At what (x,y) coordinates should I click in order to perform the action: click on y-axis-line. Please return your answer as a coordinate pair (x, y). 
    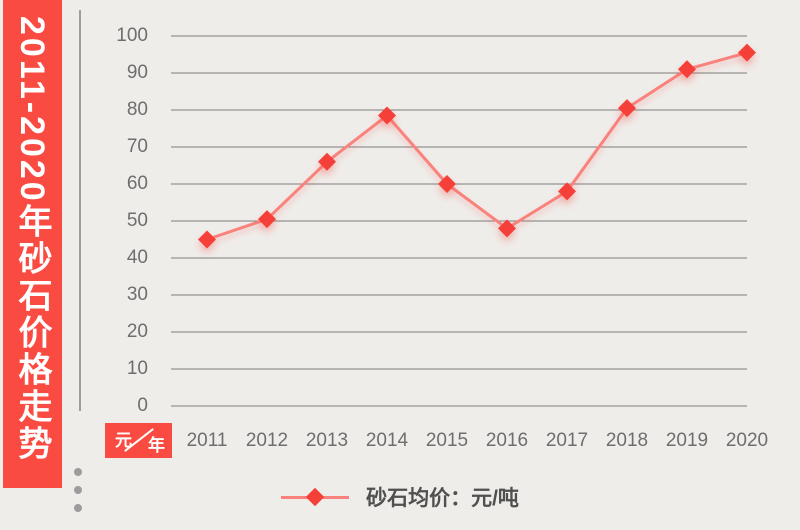
    Looking at the image, I should click on (80, 210).